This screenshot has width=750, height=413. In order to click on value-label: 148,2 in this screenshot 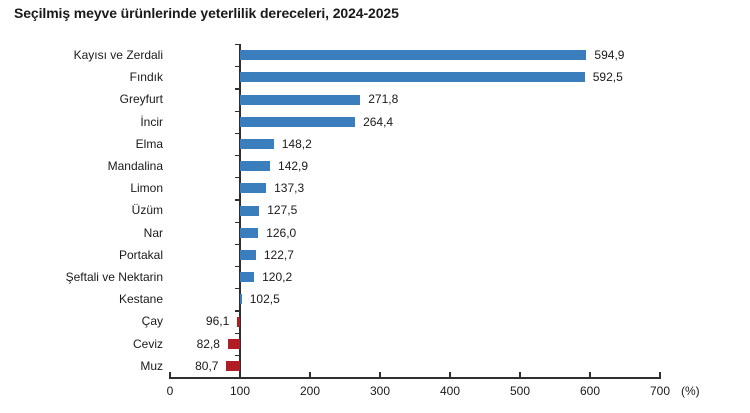, I will do `click(296, 143)`.